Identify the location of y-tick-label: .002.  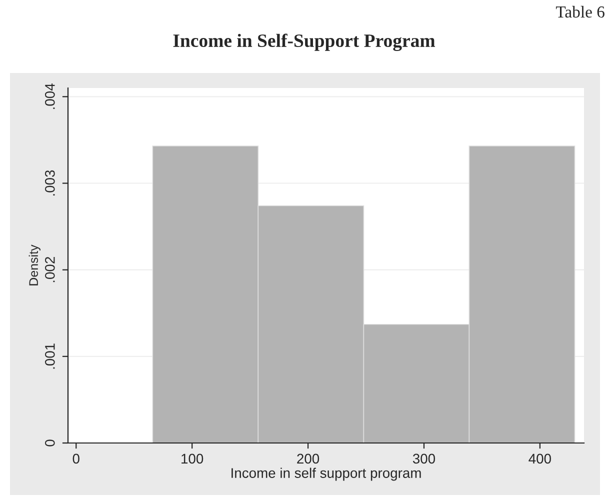
(50, 269).